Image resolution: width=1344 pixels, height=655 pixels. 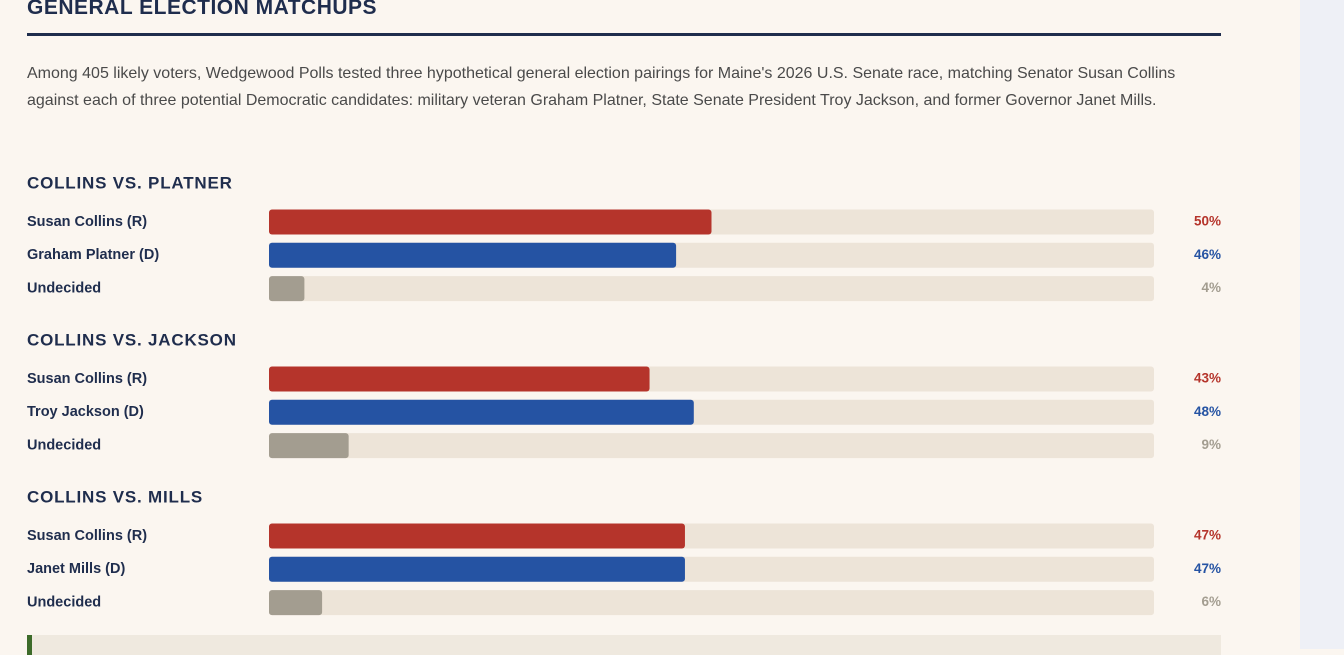 What do you see at coordinates (130, 182) in the screenshot?
I see `section-title: COLLINS VS. PLATNER` at bounding box center [130, 182].